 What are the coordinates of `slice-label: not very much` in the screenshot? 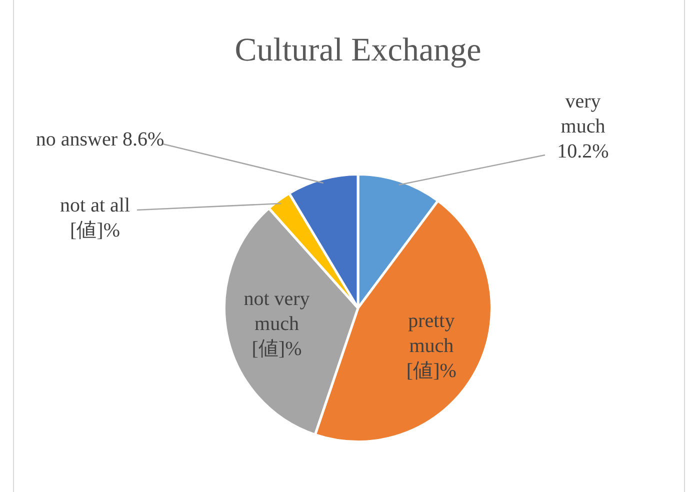 It's located at (277, 311).